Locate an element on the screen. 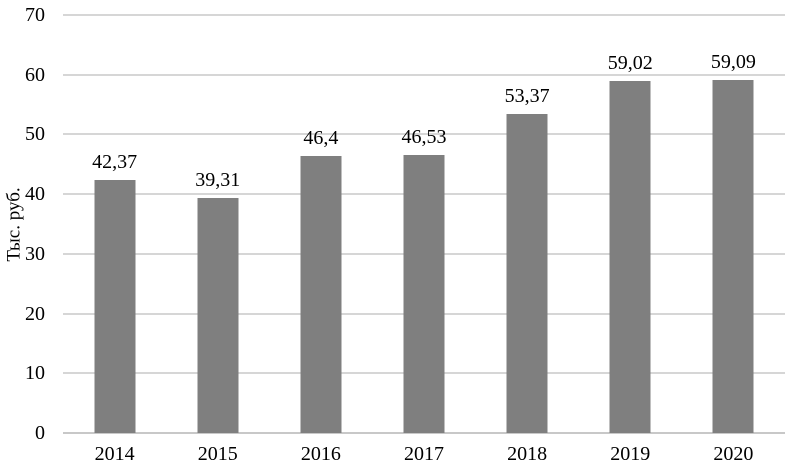 The height and width of the screenshot is (472, 787). y-tick-label: 30 is located at coordinates (35, 253).